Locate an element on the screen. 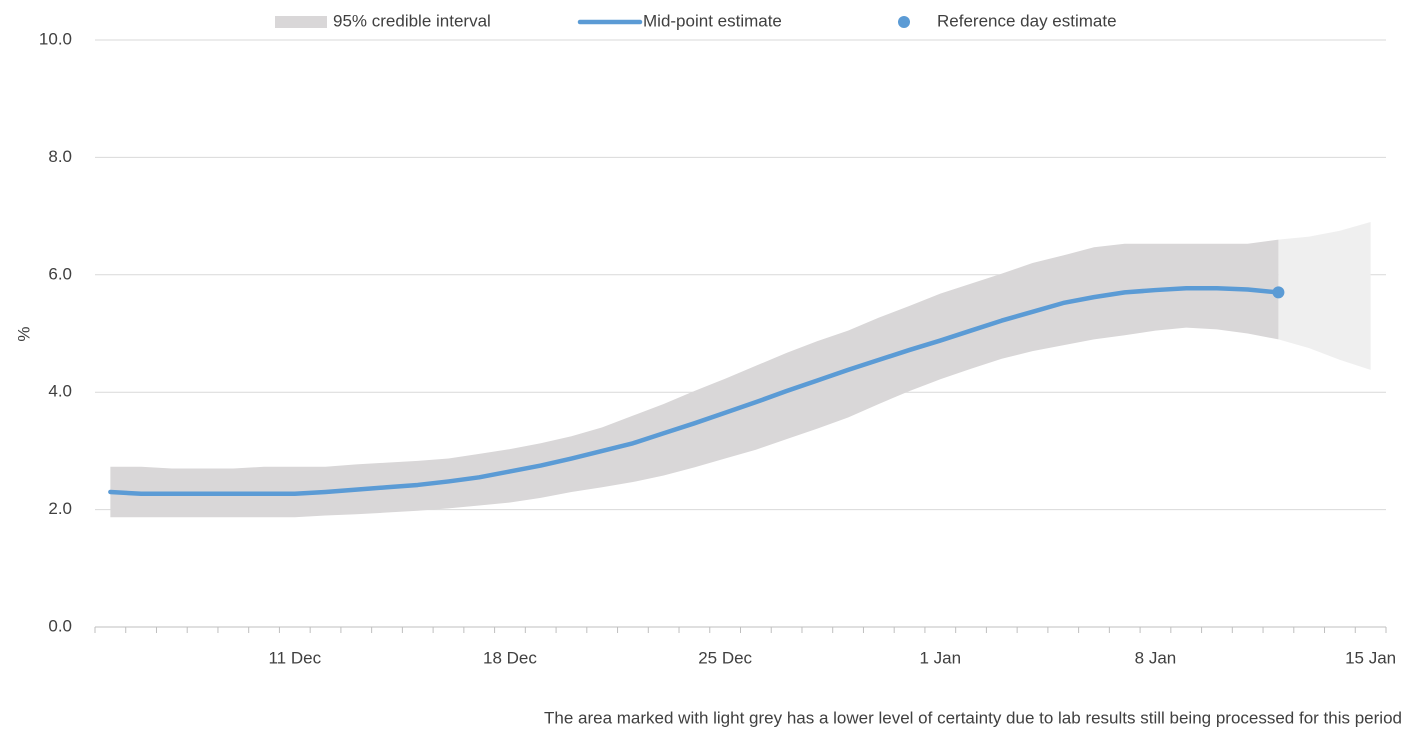 This screenshot has width=1402, height=730. x-tick-label: 25 Dec is located at coordinates (725, 657).